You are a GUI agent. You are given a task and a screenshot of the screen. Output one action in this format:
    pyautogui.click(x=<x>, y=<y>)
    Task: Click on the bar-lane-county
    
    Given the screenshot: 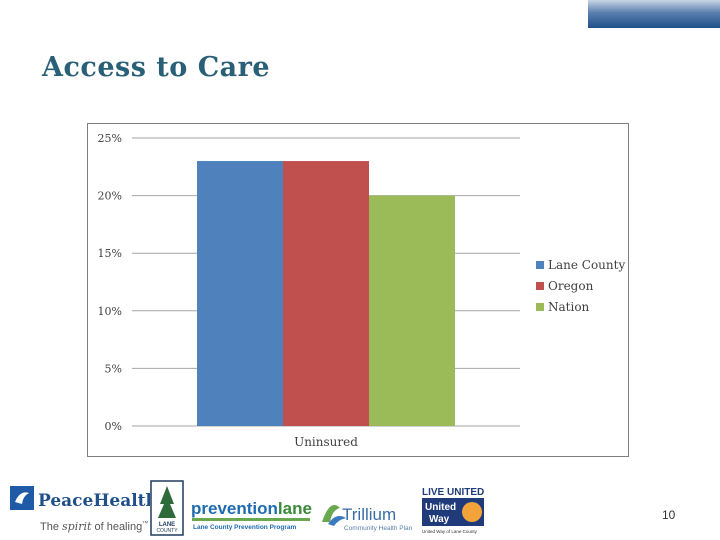 What is the action you would take?
    pyautogui.click(x=240, y=293)
    